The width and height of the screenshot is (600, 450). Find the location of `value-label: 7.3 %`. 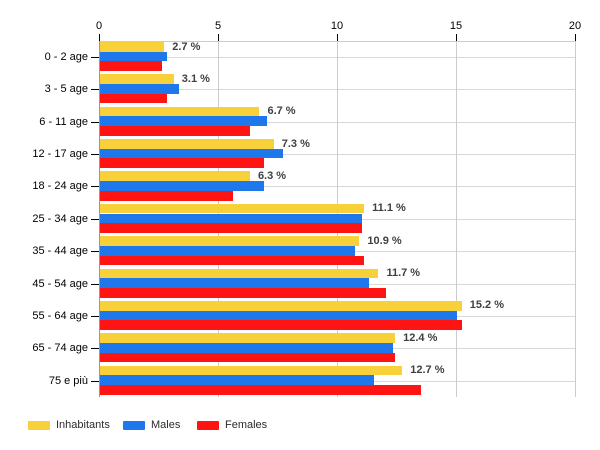

value-label: 7.3 % is located at coordinates (295, 143).